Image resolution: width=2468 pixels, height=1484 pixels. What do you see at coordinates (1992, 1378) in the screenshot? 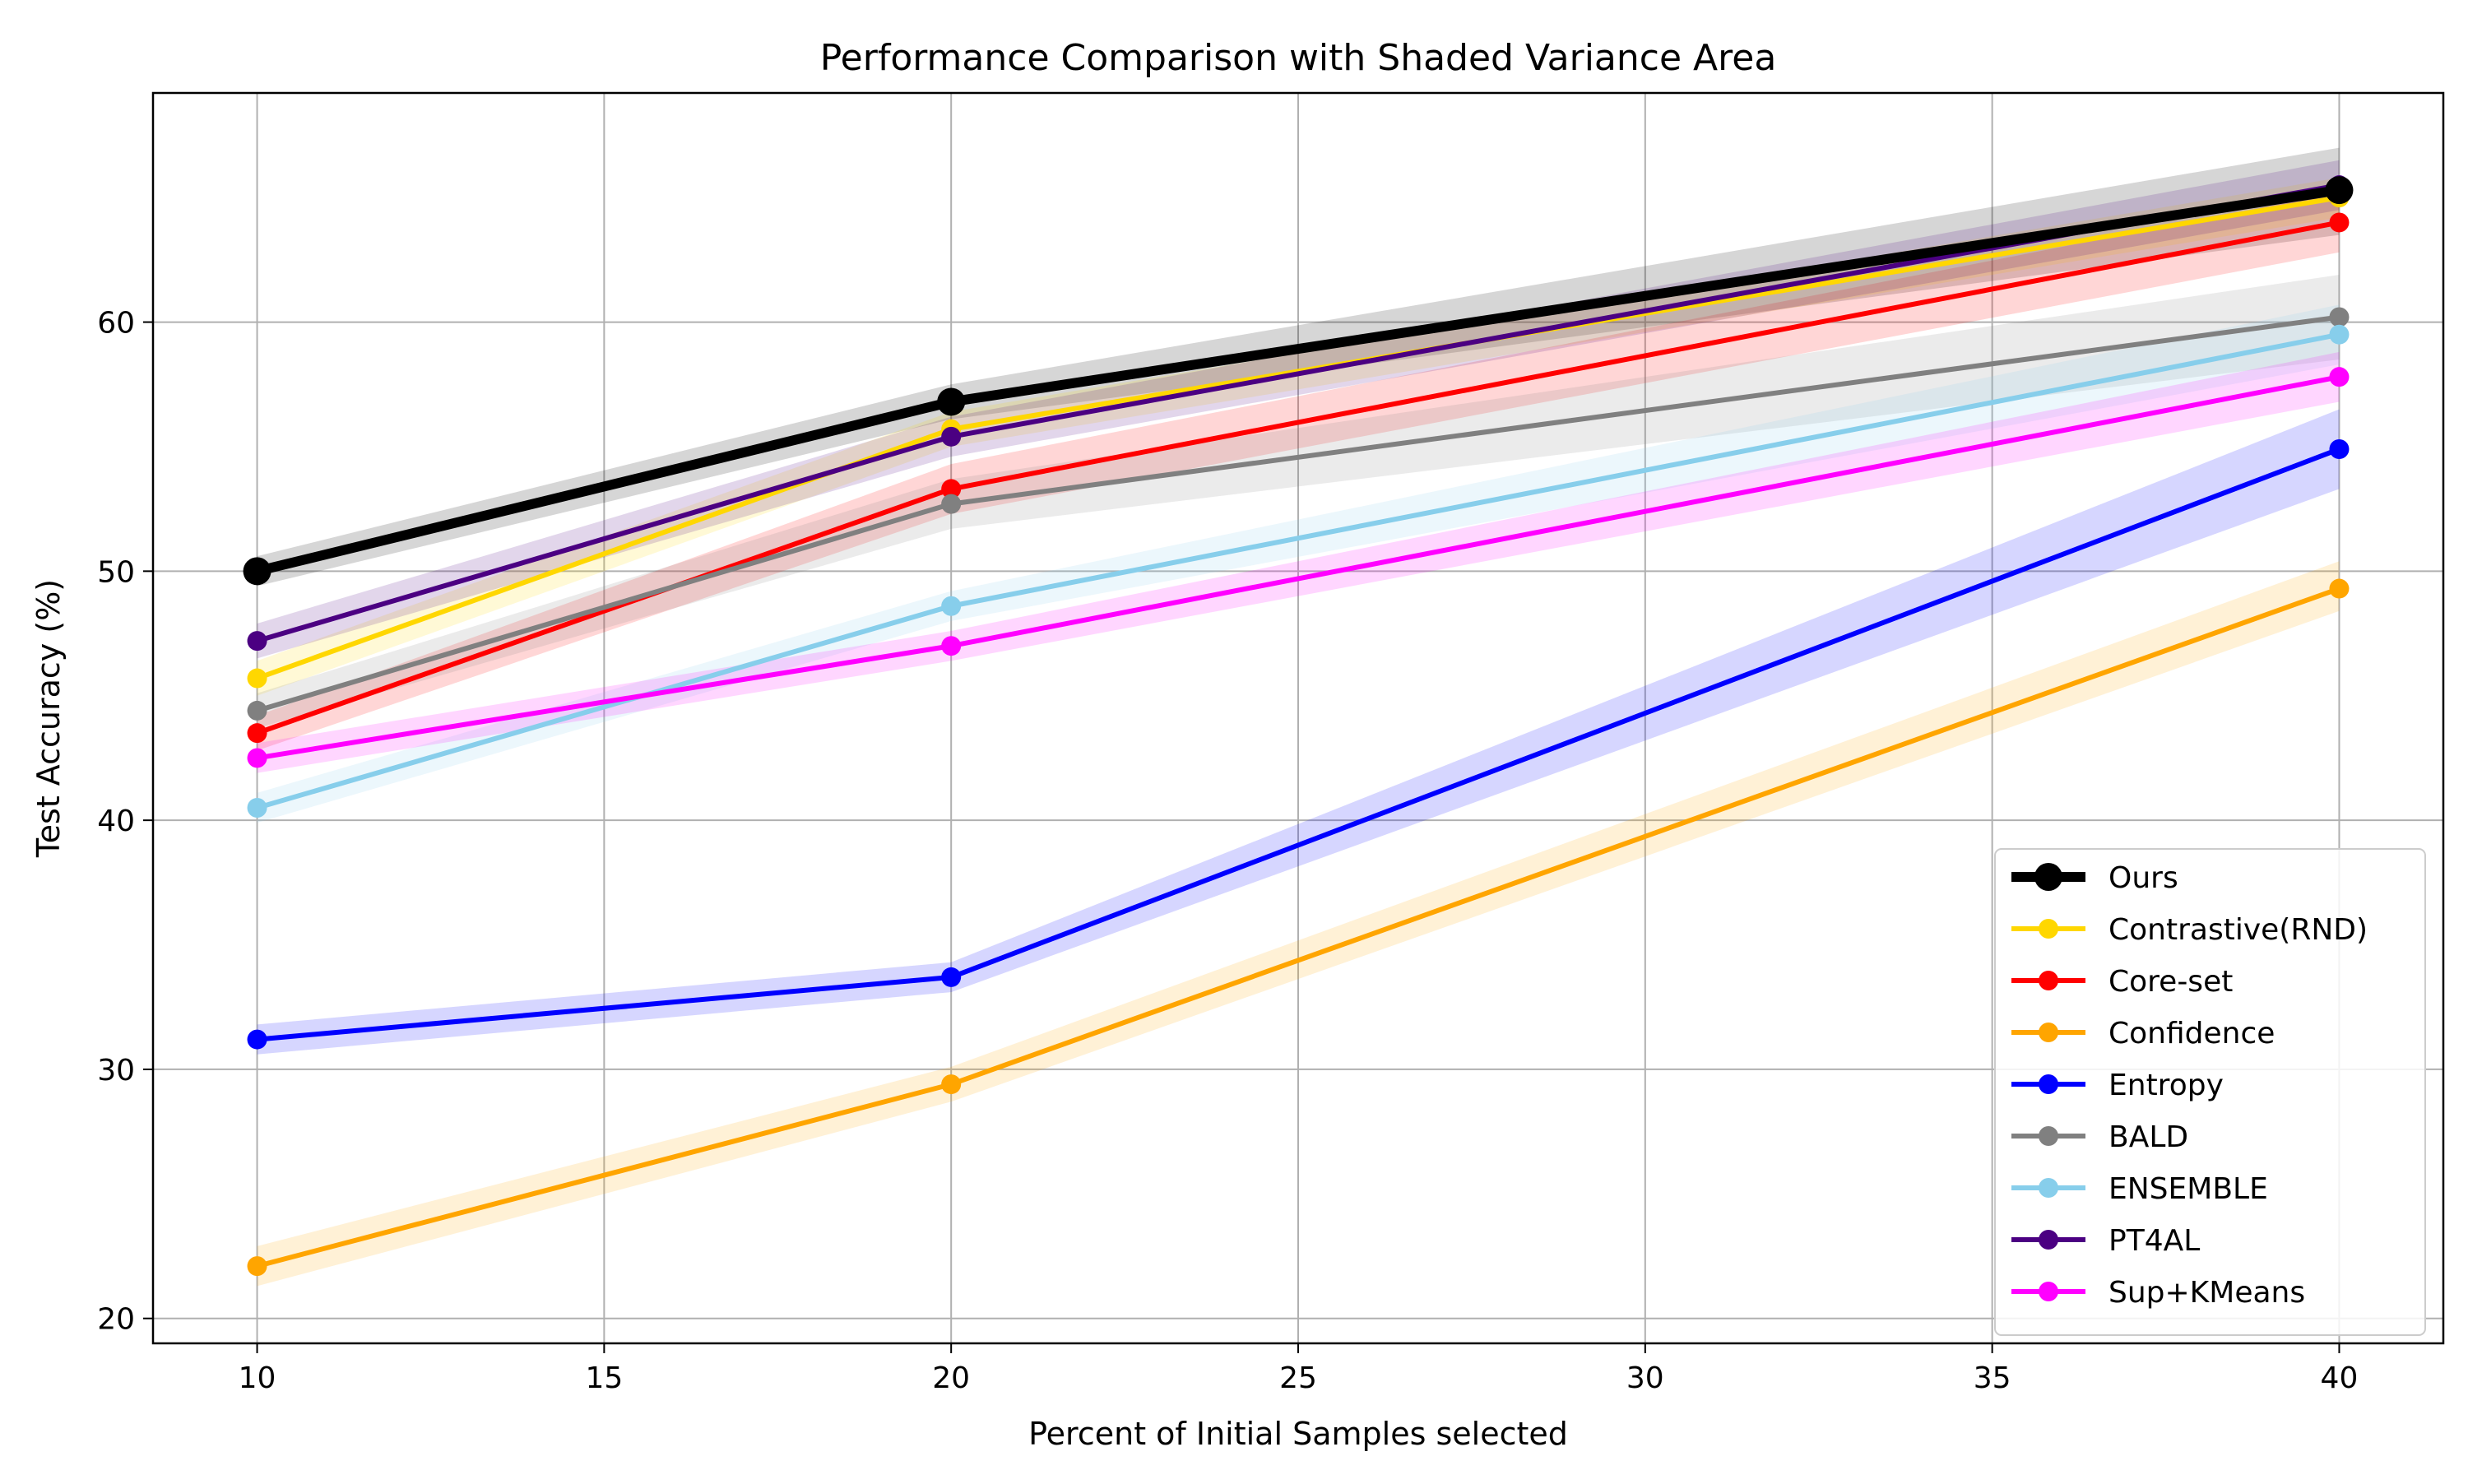
I see `x-tick-label: 35` at bounding box center [1992, 1378].